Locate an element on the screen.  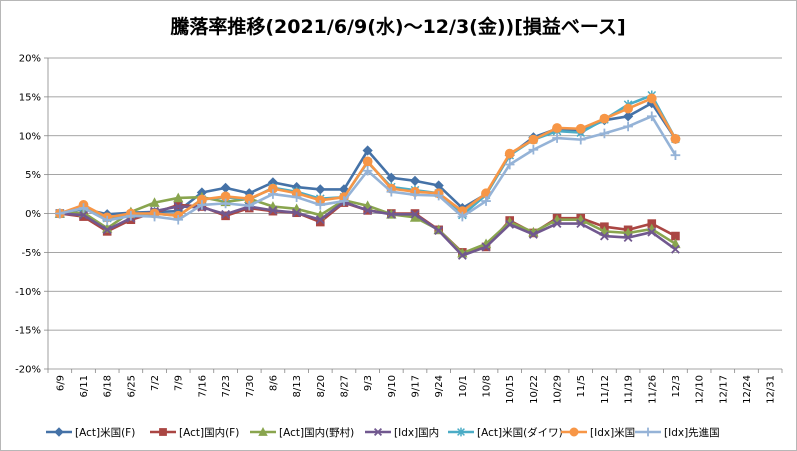
y-axis: -20% -15% -10% -5% 0% 5% 10% 15% 20% is located at coordinates (32, 215).